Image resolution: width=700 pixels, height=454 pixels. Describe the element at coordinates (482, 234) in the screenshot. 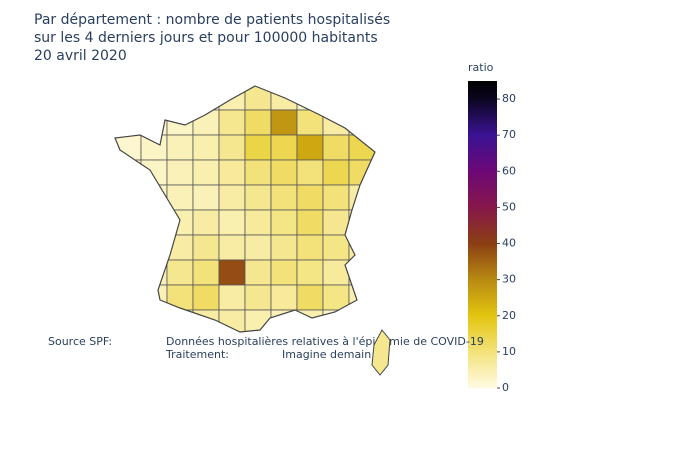

I see `colorbar` at that location.